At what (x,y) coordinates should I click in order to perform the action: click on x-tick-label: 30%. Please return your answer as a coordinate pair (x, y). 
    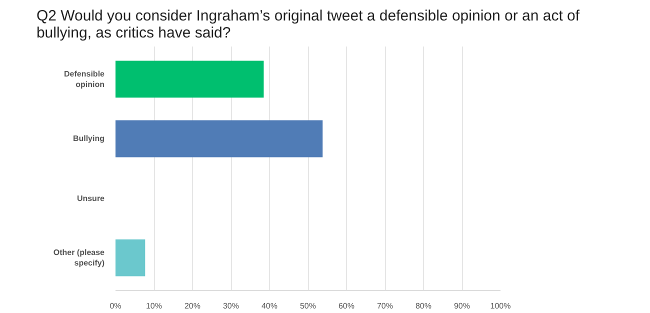
    Looking at the image, I should click on (231, 306).